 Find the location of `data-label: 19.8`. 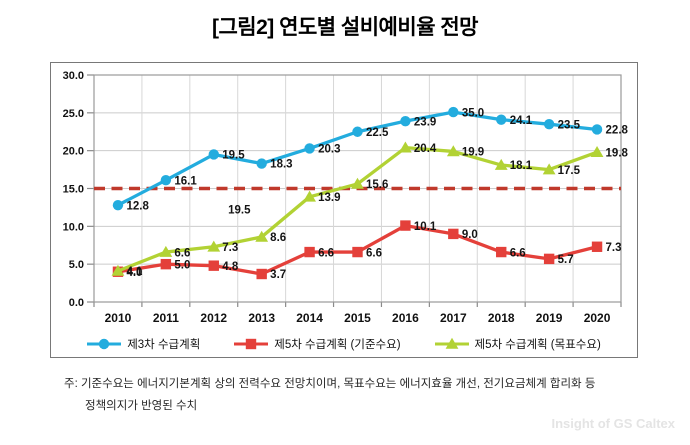

data-label: 19.8 is located at coordinates (617, 153).